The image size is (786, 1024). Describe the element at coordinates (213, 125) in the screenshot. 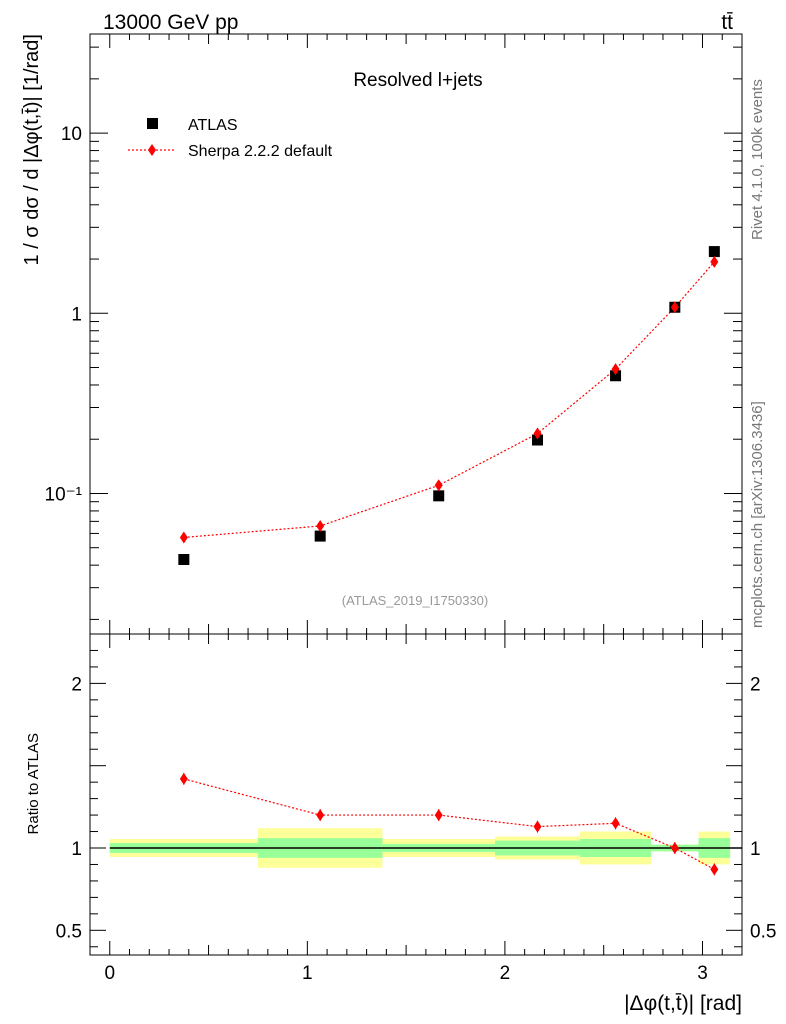

I see `legend-atlas-label: ATLAS` at that location.